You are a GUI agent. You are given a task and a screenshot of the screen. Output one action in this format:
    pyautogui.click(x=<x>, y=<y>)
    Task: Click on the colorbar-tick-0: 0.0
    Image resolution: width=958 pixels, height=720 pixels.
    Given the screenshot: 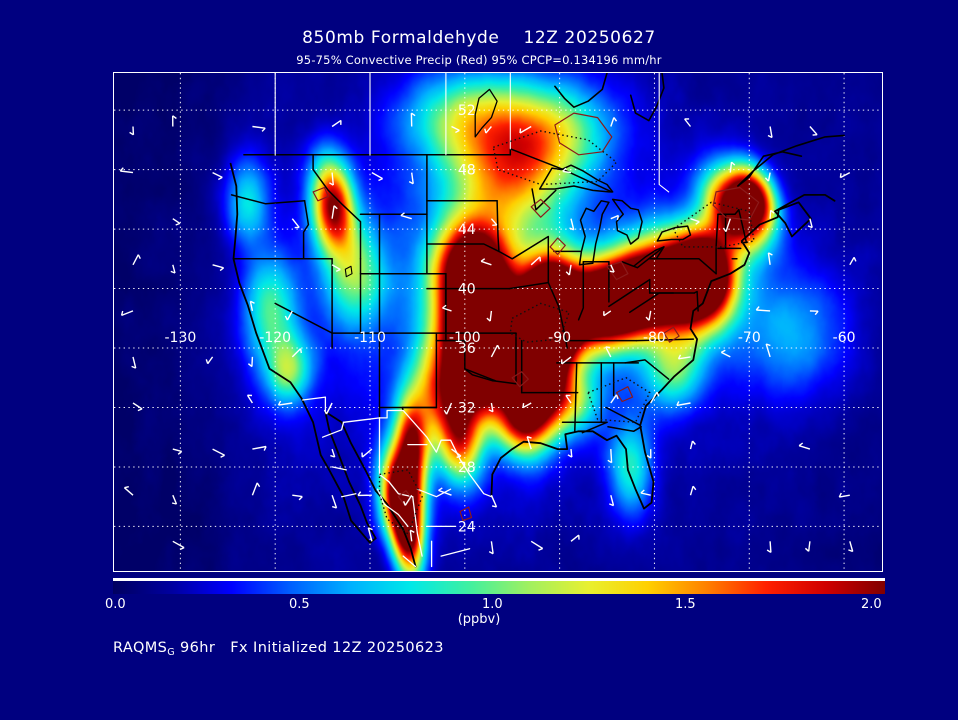 What is the action you would take?
    pyautogui.click(x=115, y=604)
    